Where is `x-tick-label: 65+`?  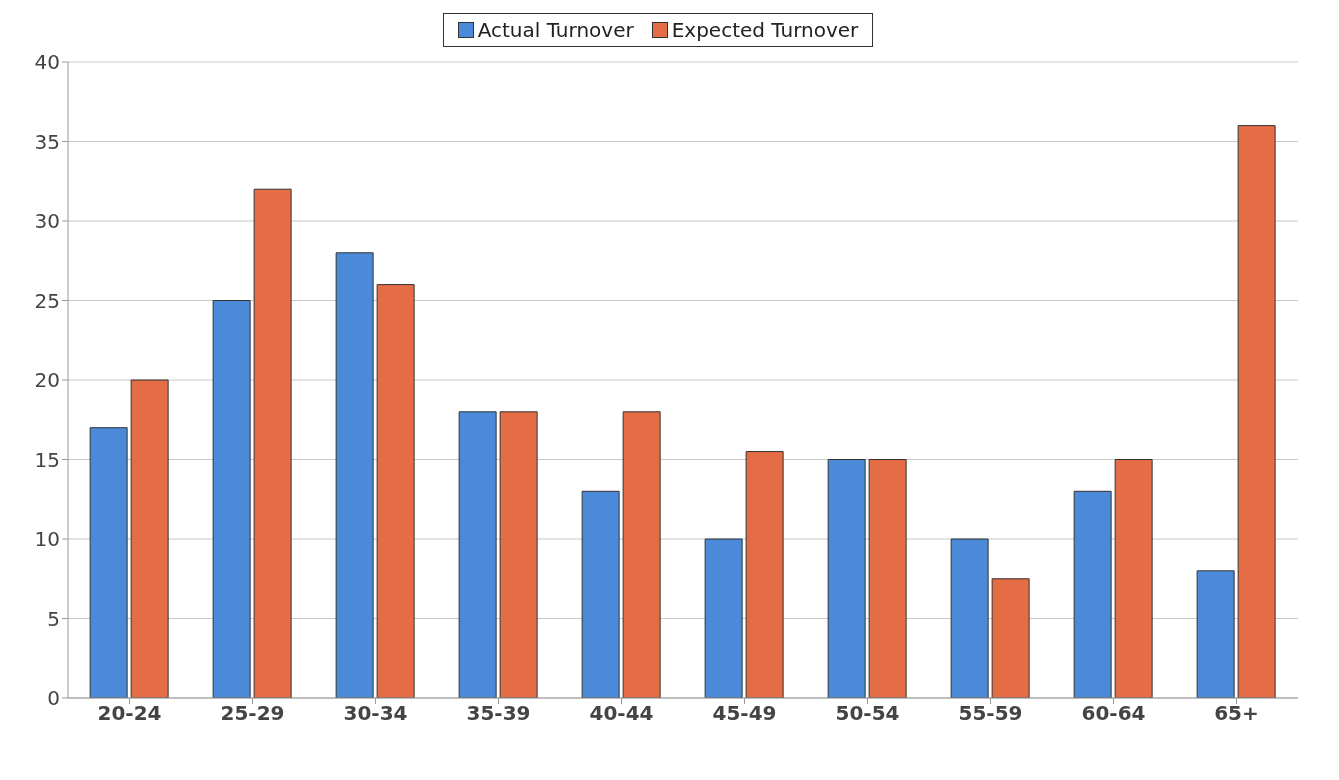
x-tick-label: 65+ is located at coordinates (1236, 713).